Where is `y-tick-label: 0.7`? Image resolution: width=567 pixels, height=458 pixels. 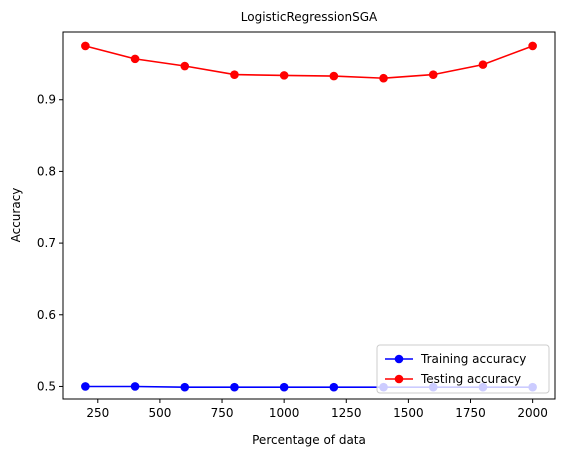 y-tick-label: 0.7 is located at coordinates (46, 243).